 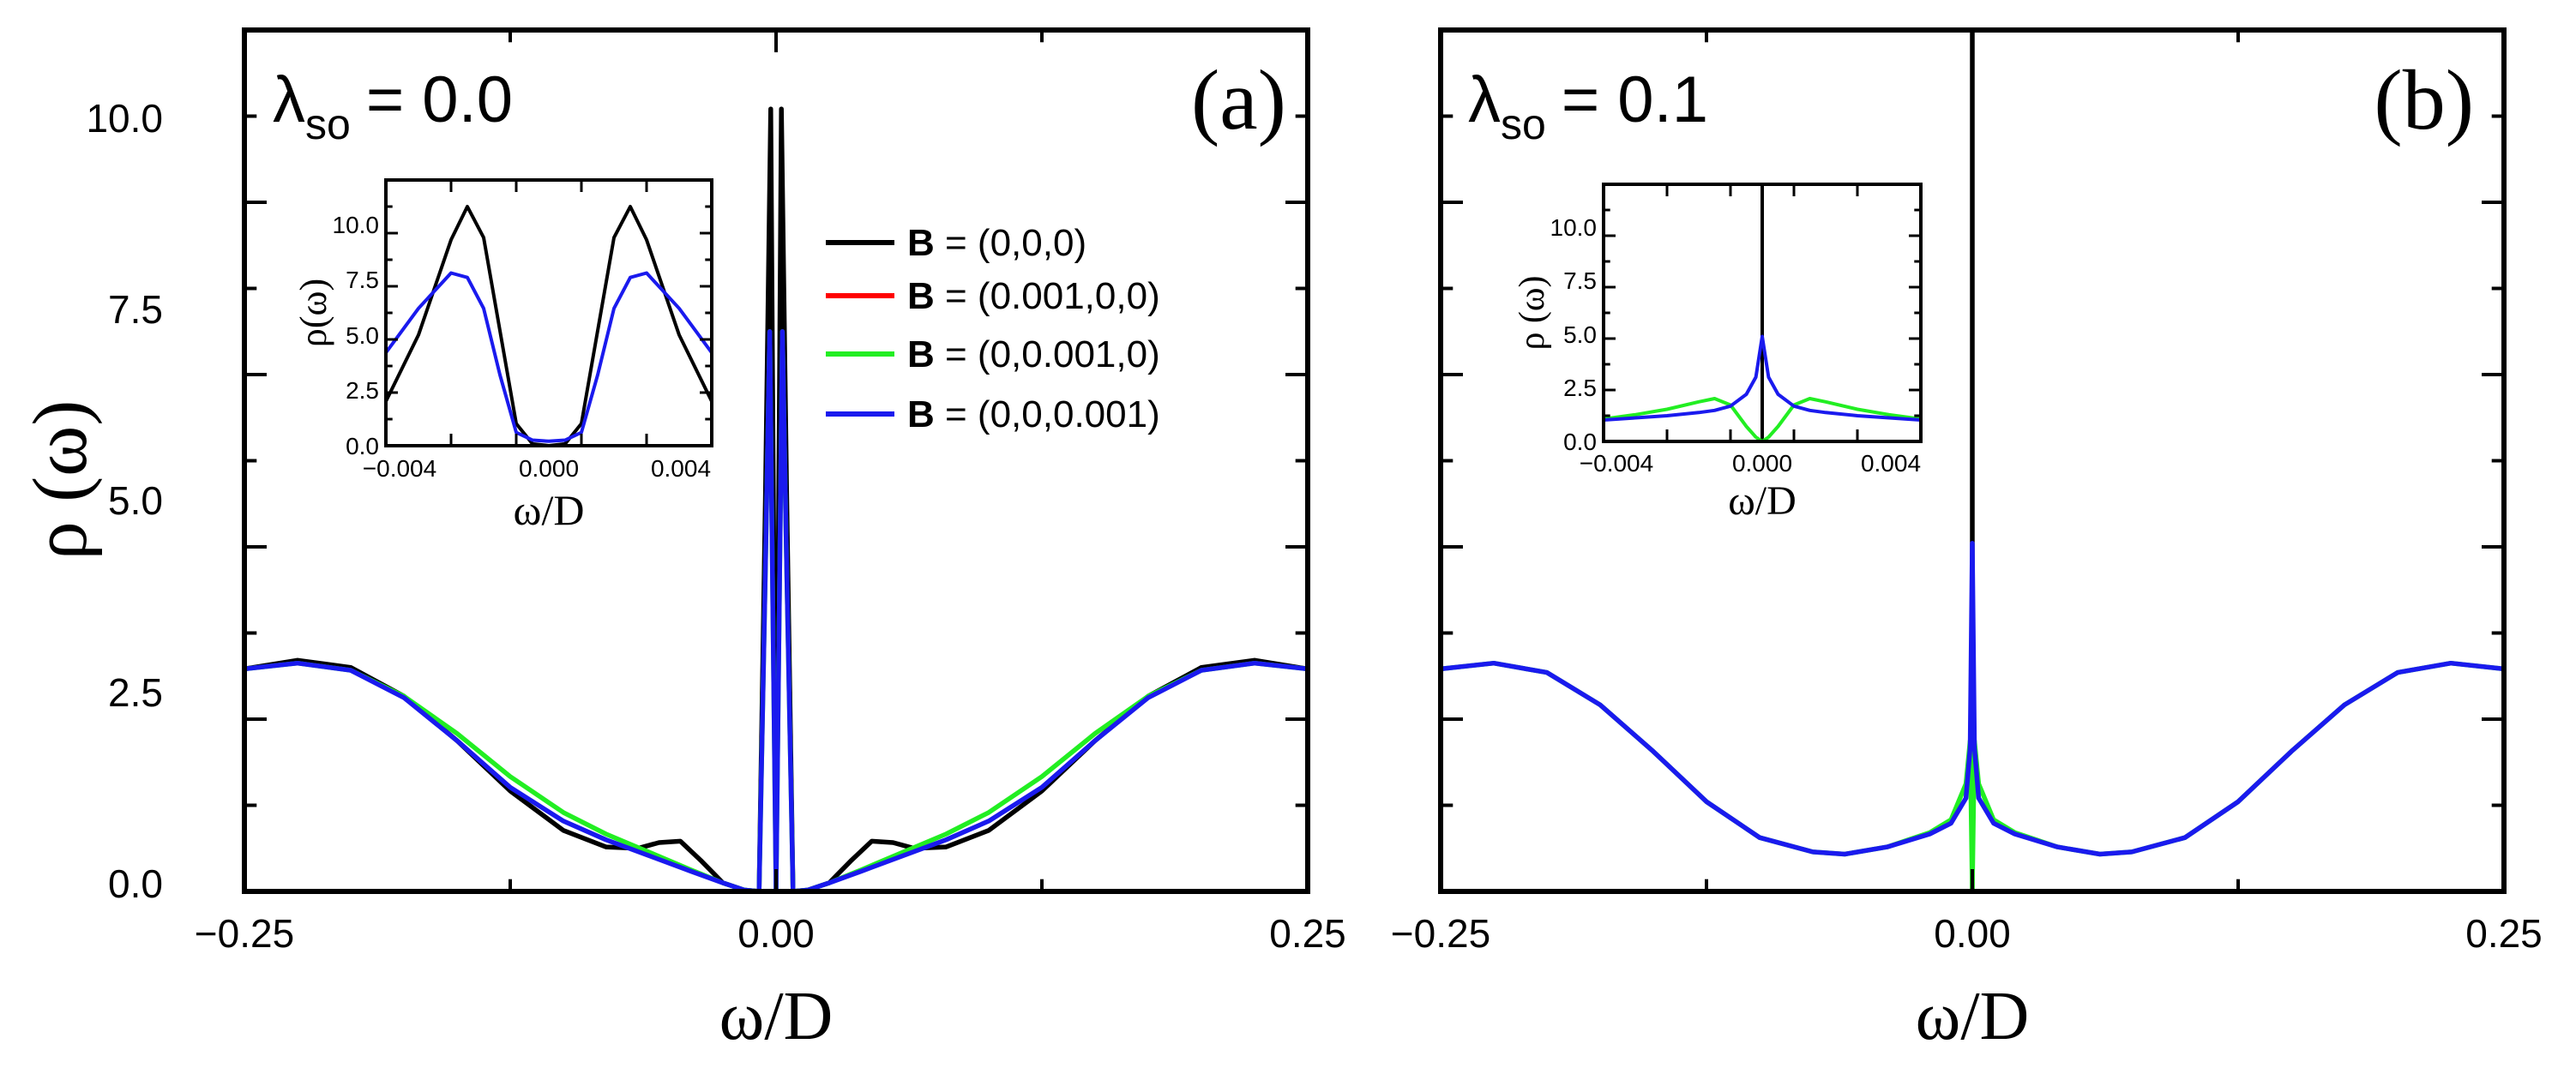 I want to click on panel-a-inset-ytick-label-1: 2.5, so click(x=362, y=390).